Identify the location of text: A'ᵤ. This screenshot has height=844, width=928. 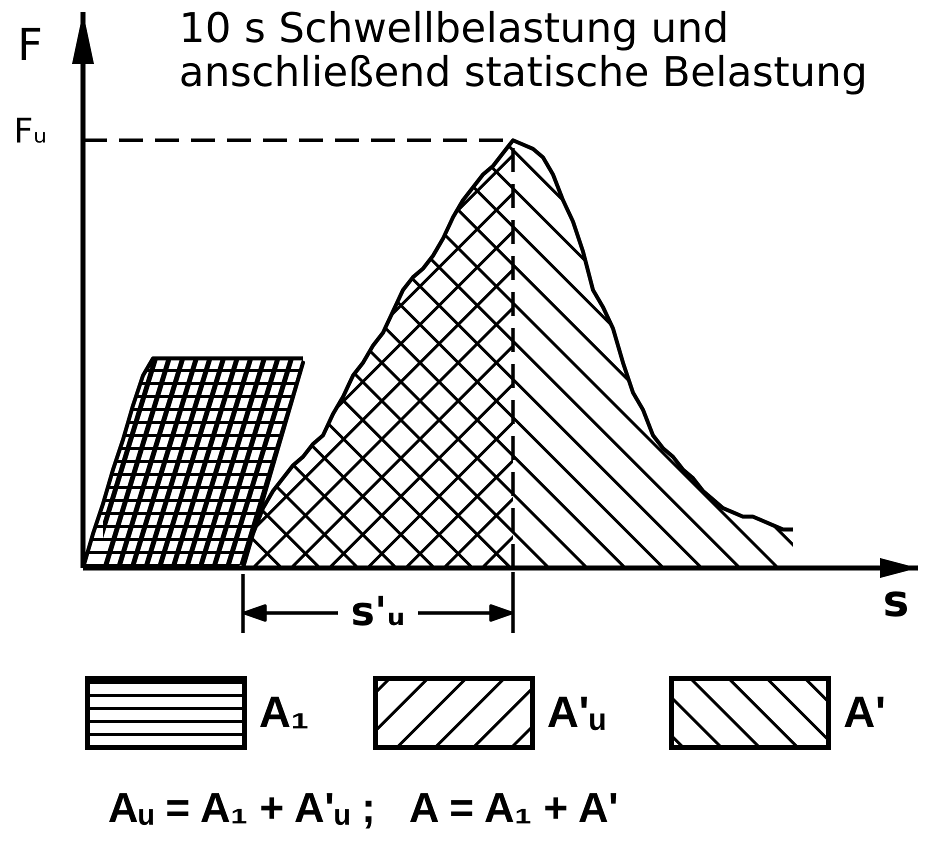
(576, 713).